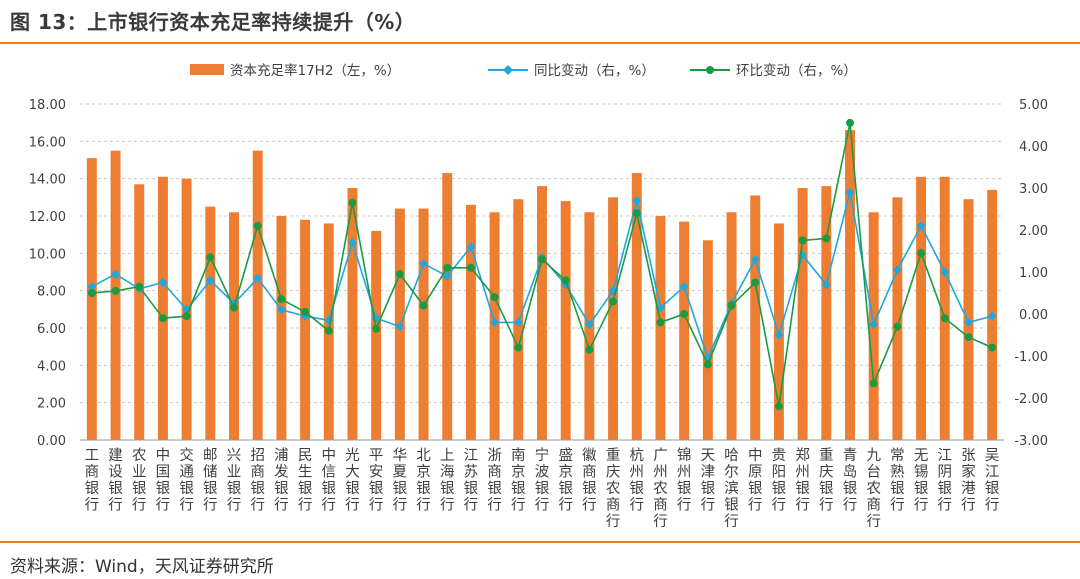 This screenshot has width=1080, height=579. Describe the element at coordinates (47, 254) in the screenshot. I see `left-axis-tick-label: 10.00` at that location.